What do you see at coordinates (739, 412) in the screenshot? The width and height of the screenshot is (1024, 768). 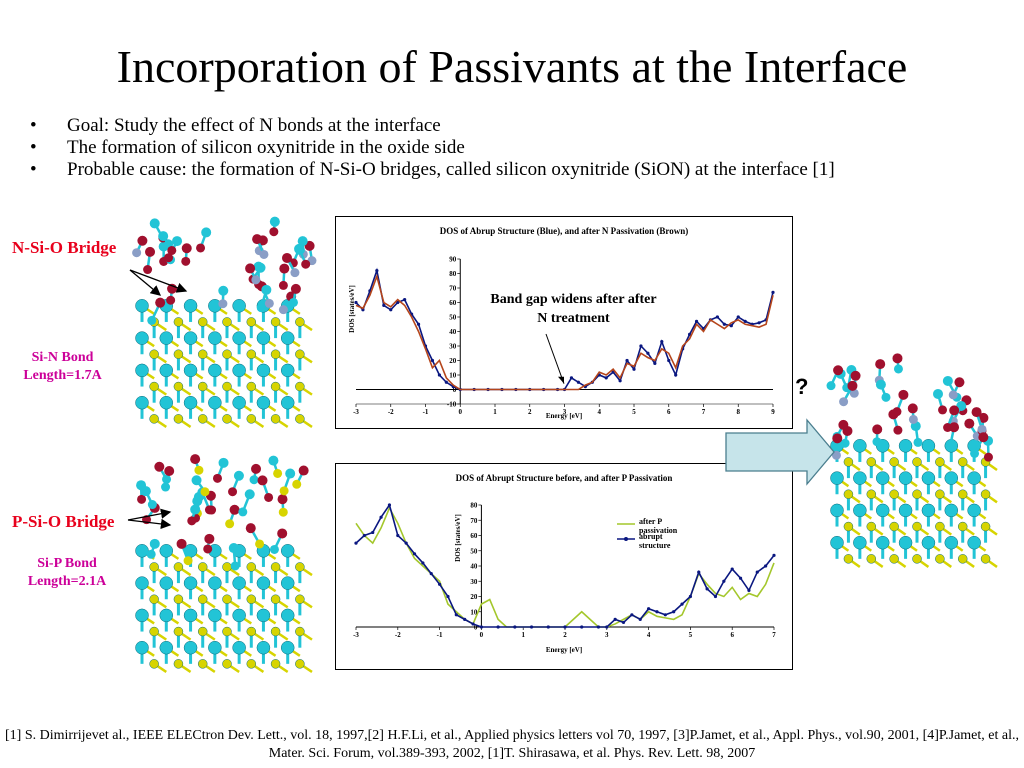 I see `x-tick-label: 8` at bounding box center [739, 412].